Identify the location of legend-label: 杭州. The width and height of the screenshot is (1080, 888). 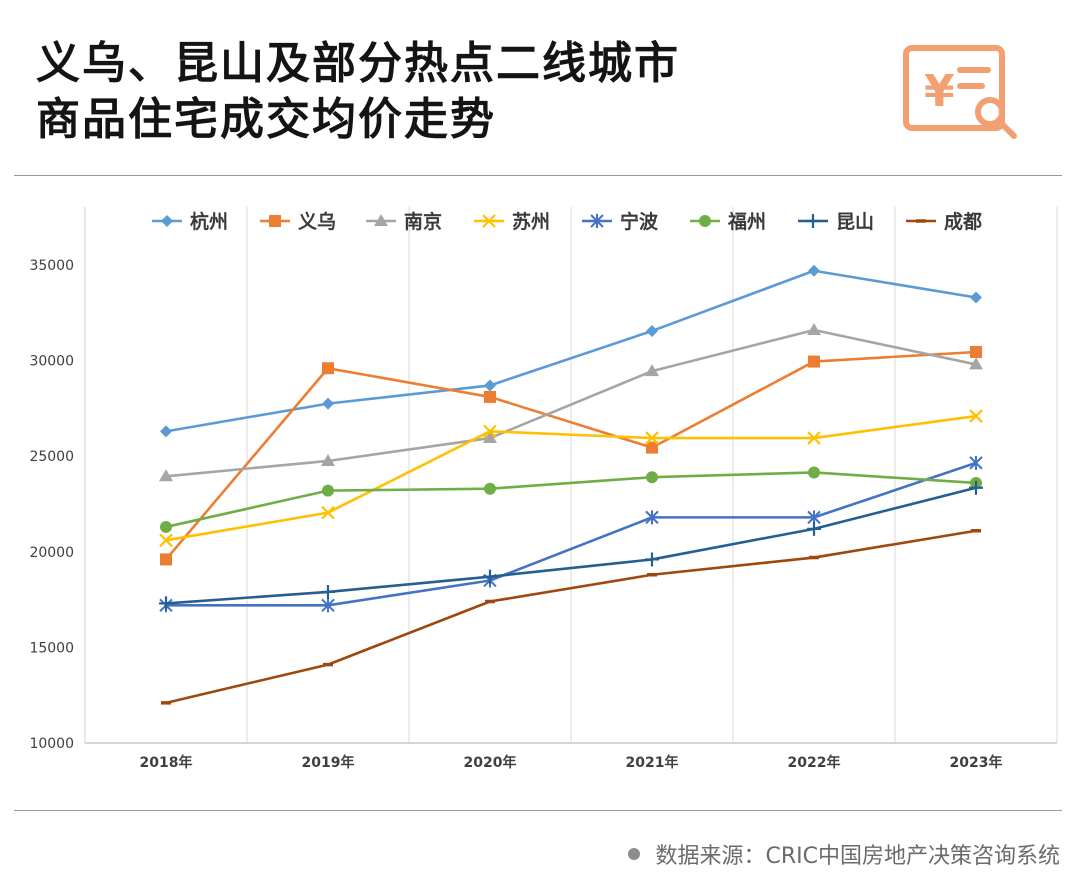
(209, 221).